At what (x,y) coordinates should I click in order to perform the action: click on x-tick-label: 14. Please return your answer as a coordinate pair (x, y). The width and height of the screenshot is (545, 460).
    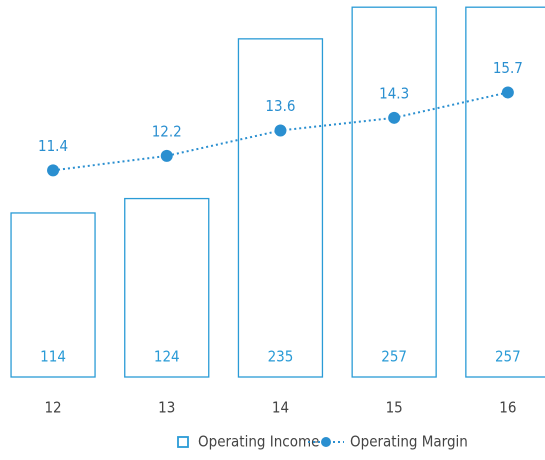
    Looking at the image, I should click on (280, 408).